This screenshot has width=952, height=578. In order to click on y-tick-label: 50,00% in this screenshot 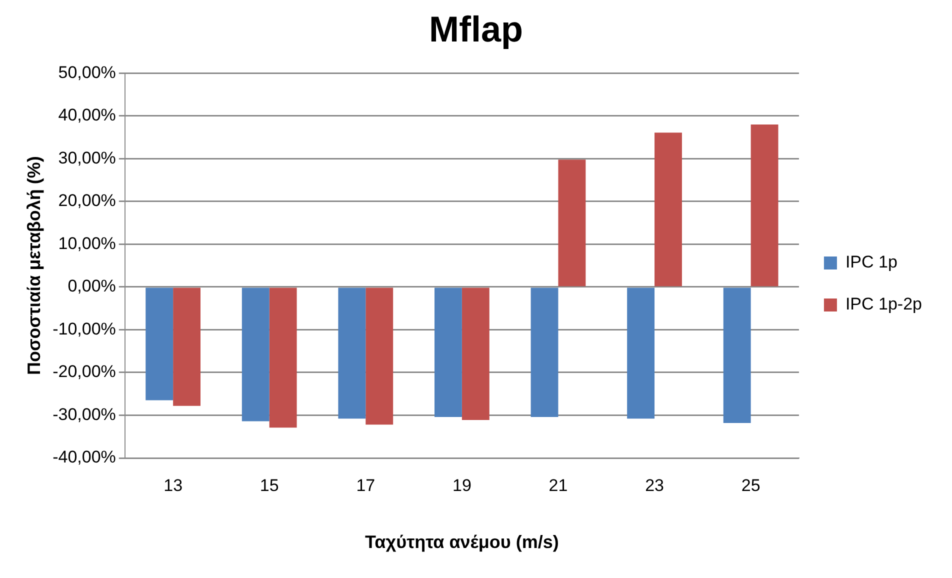, I will do `click(87, 72)`.